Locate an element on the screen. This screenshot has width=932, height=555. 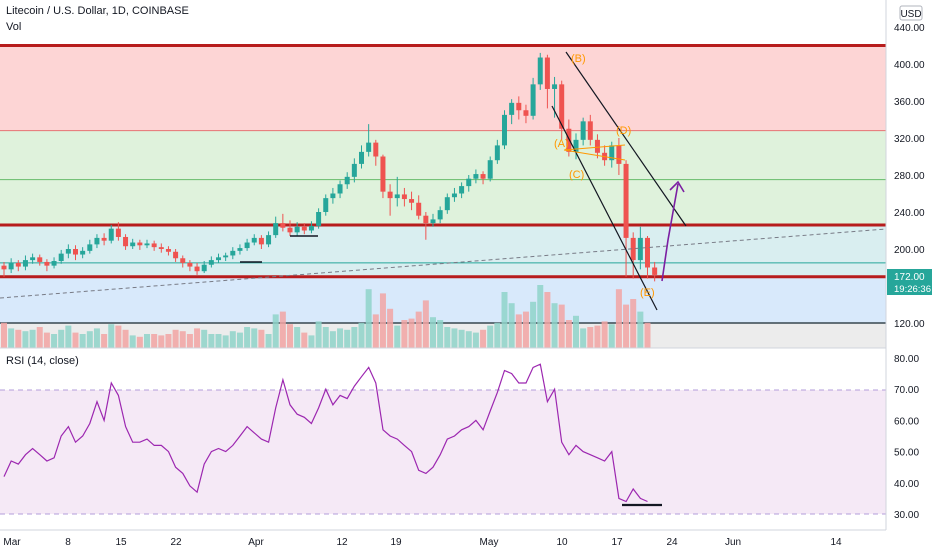
price-tick-label: 240.00 is located at coordinates (909, 213).